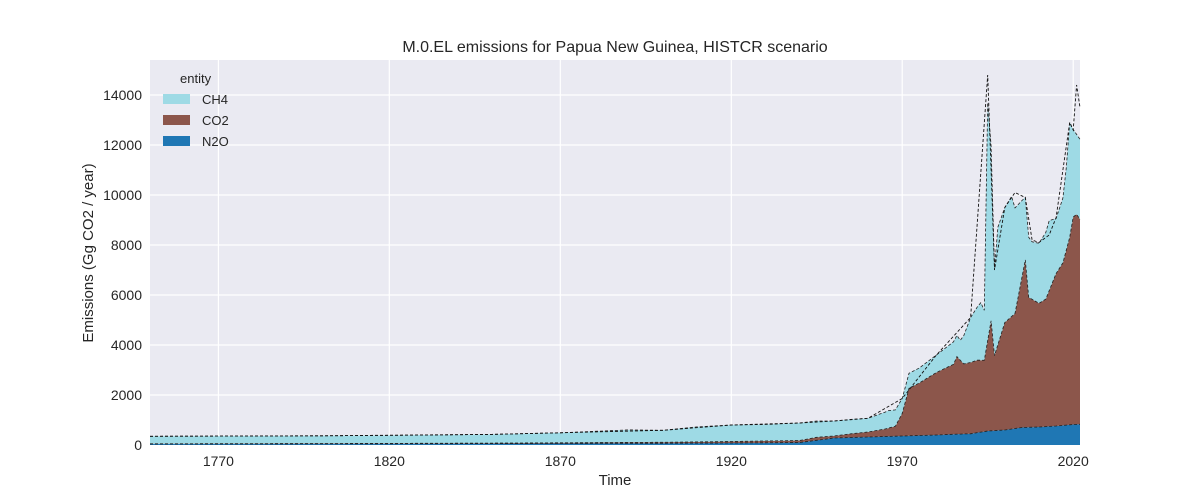 This screenshot has height=500, width=1200. I want to click on x-tick-label-1770: 1770, so click(218, 461).